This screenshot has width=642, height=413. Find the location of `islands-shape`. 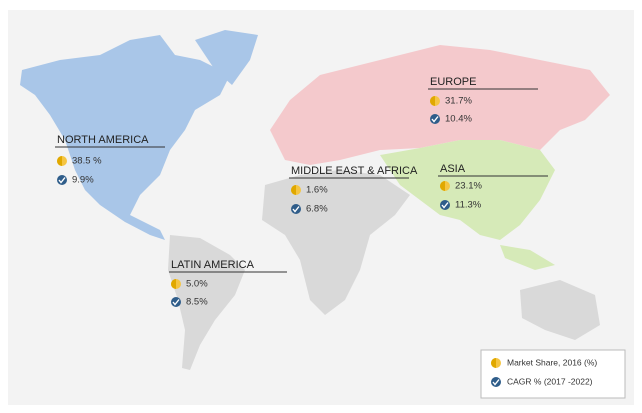

islands-shape is located at coordinates (527, 257).